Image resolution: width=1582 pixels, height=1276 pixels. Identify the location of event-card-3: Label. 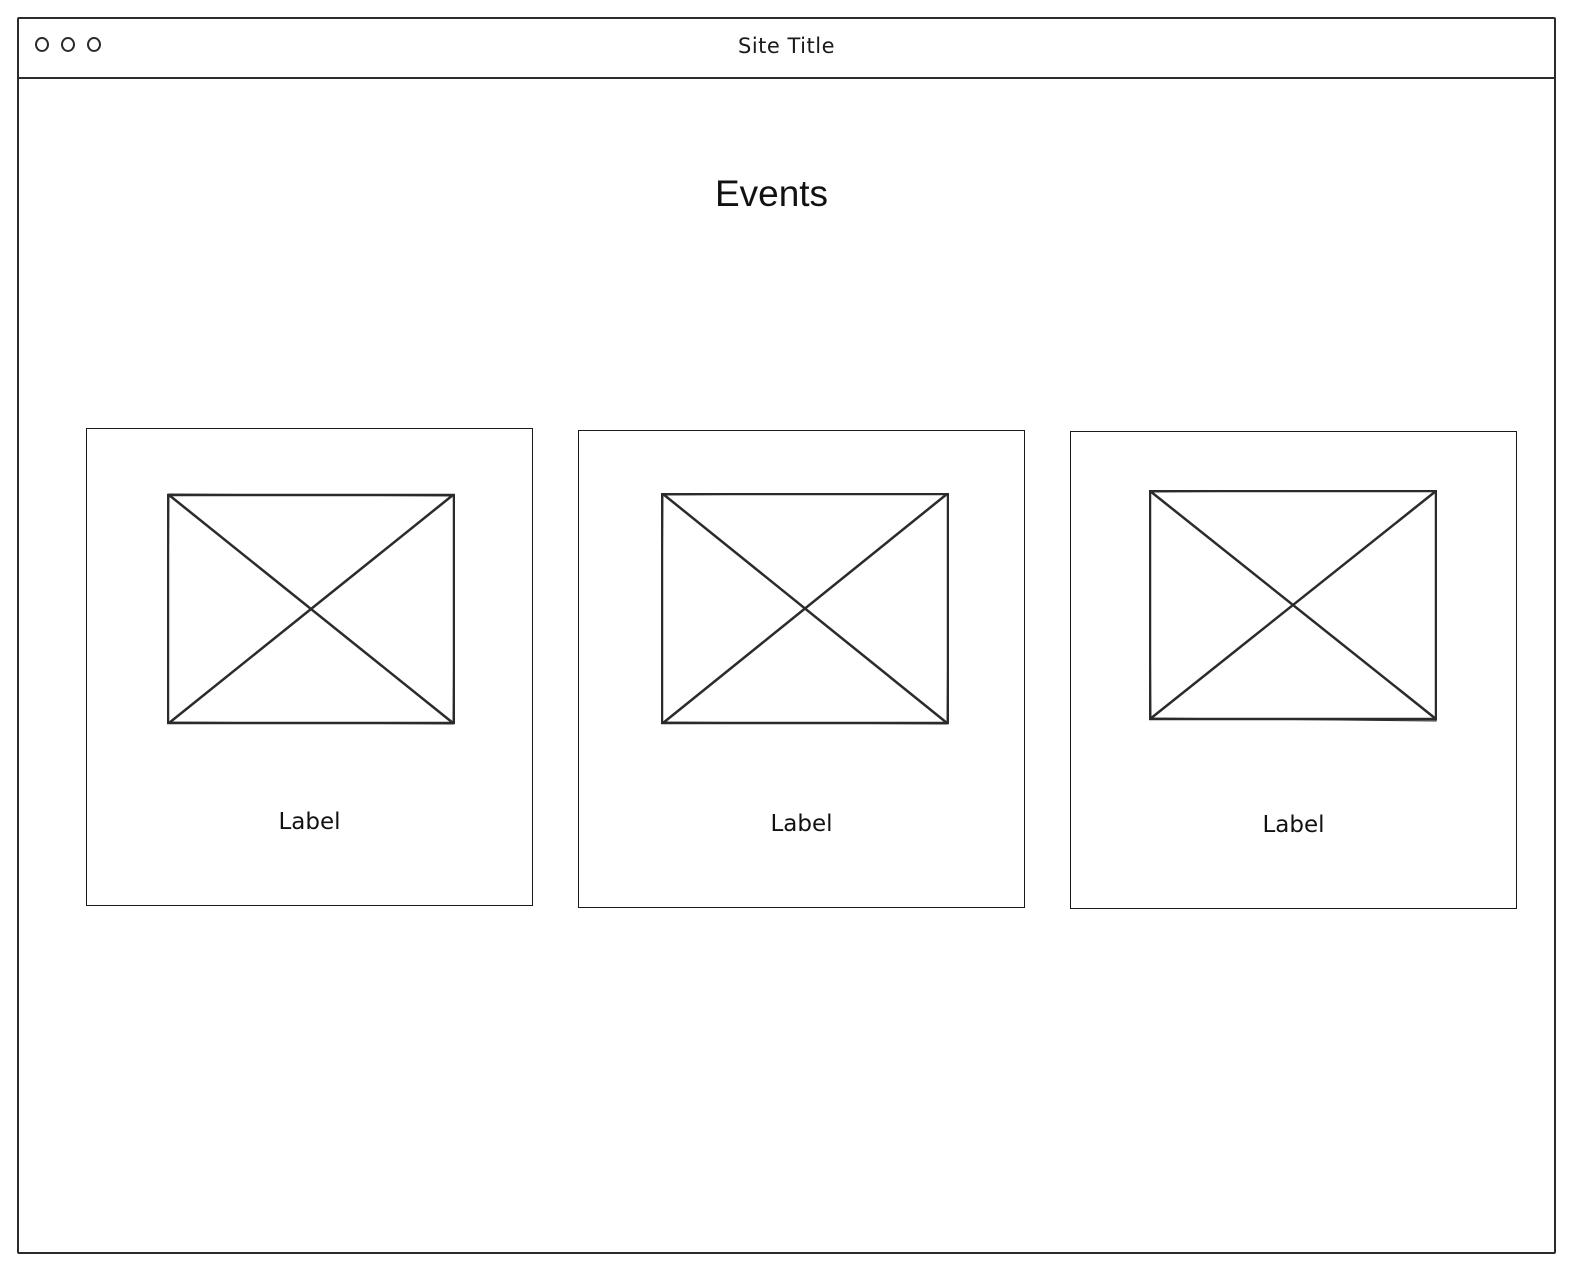
(1293, 670).